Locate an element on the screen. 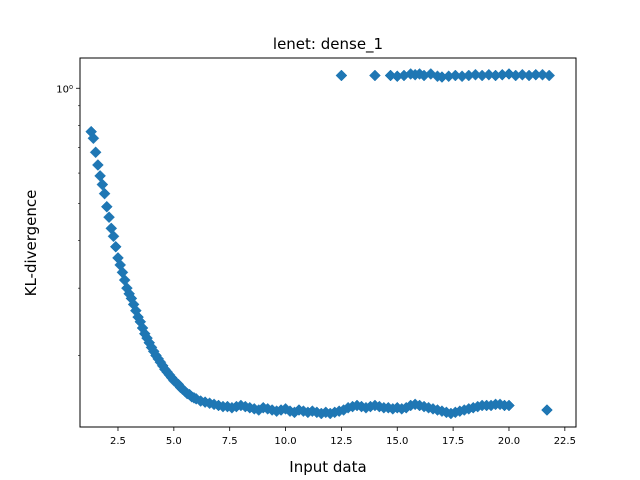 The image size is (640, 480). x-tick-label: 15.0 is located at coordinates (397, 441).